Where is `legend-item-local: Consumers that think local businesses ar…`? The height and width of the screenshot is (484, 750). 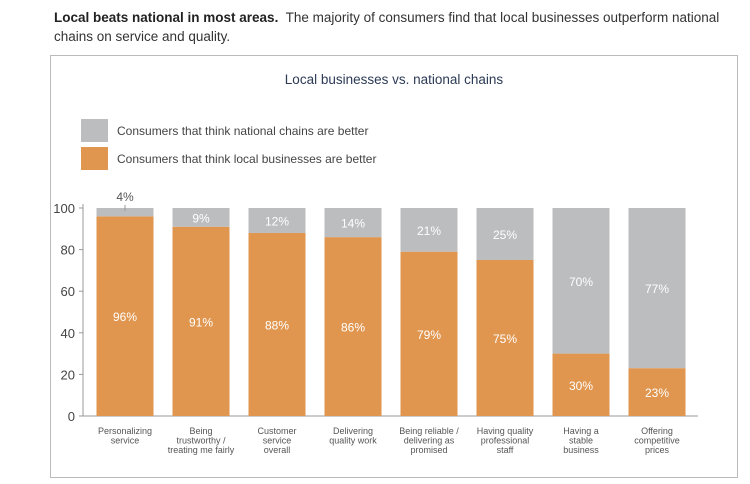 legend-item-local: Consumers that think local businesses ar… is located at coordinates (228, 158).